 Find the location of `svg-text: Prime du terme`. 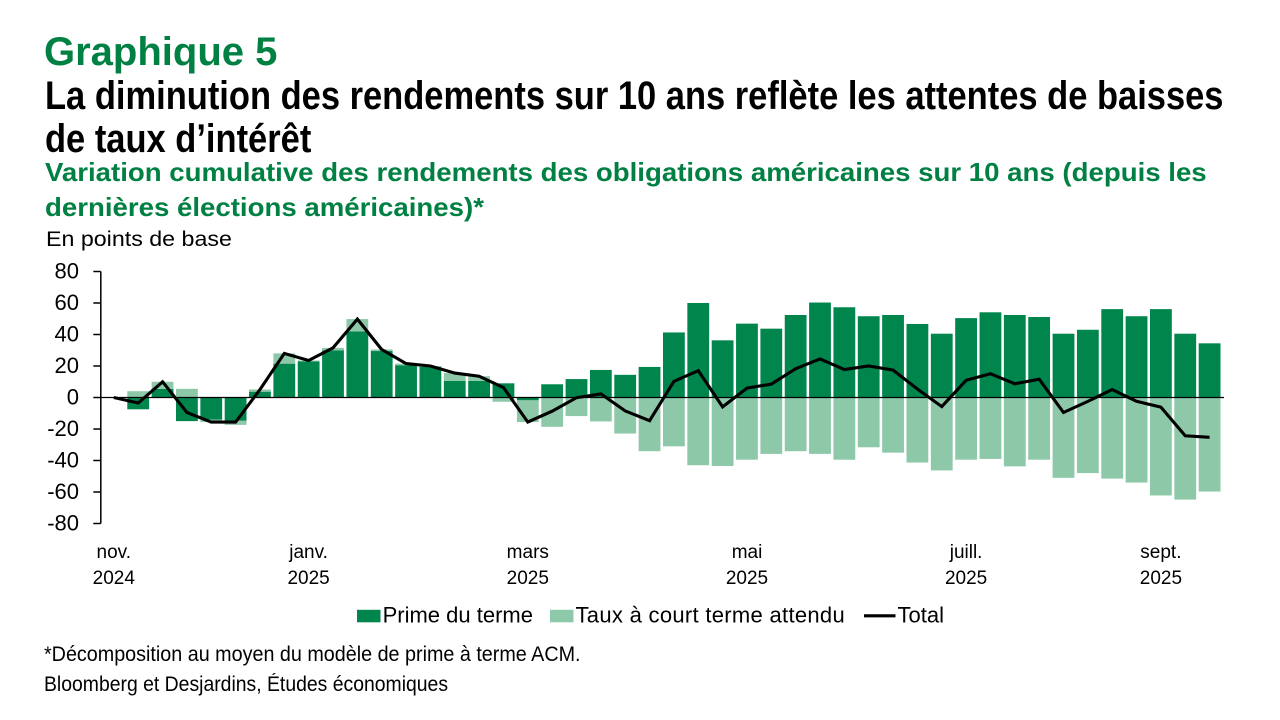

svg-text: Prime du terme is located at coordinates (458, 615).